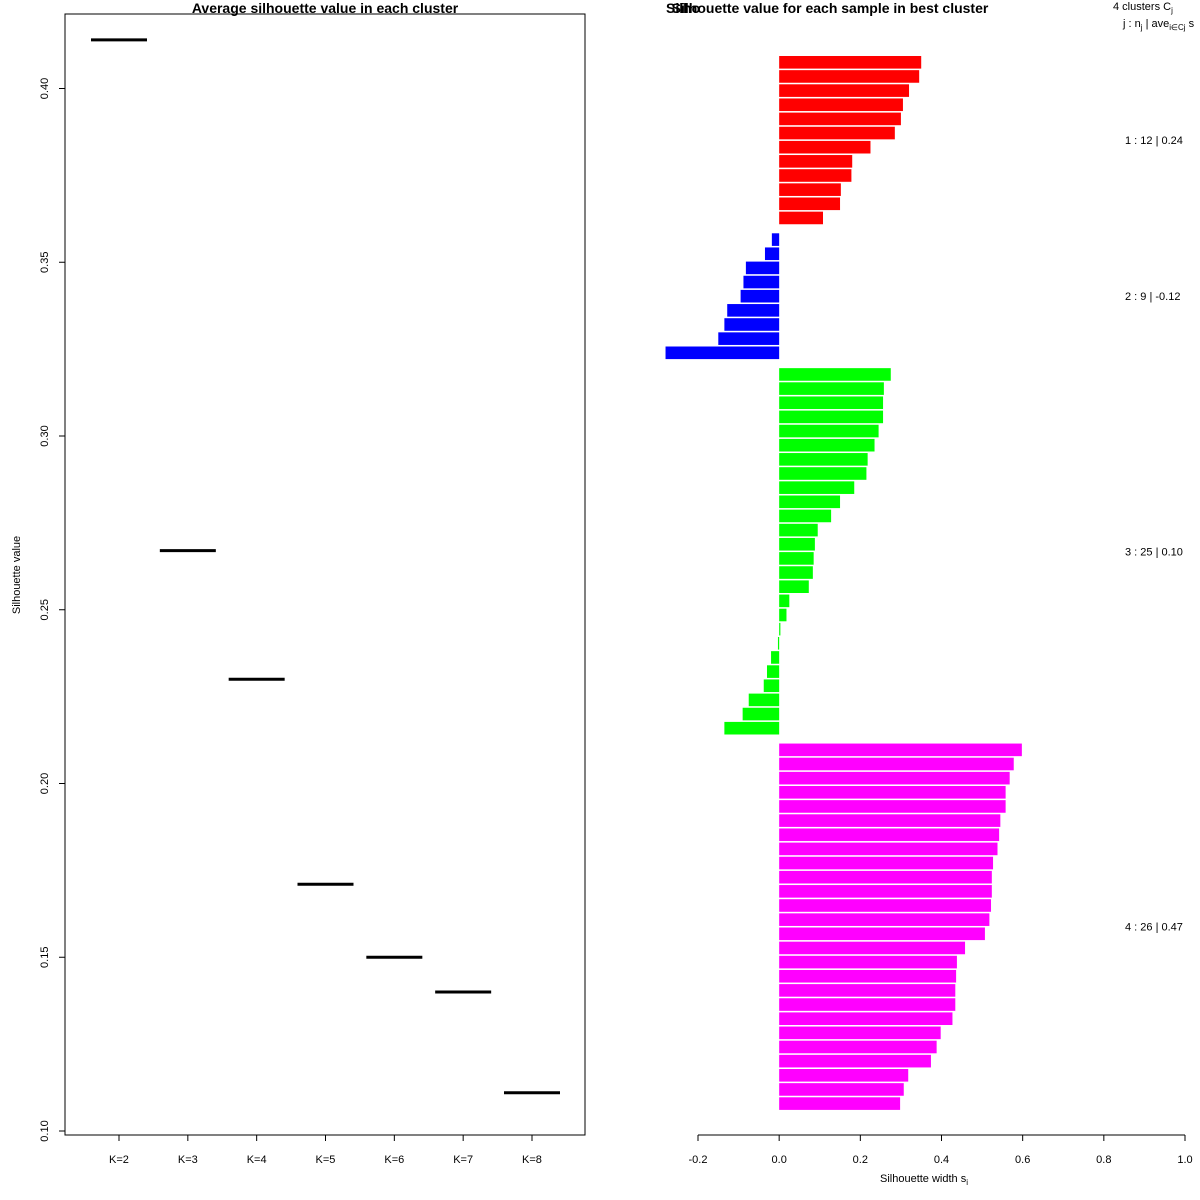 The image size is (1200, 1200). Describe the element at coordinates (325, 1150) in the screenshot. I see `left-x-axis: K=2 K=3 K=4 K=5 K=6 K=7 K=8` at that location.